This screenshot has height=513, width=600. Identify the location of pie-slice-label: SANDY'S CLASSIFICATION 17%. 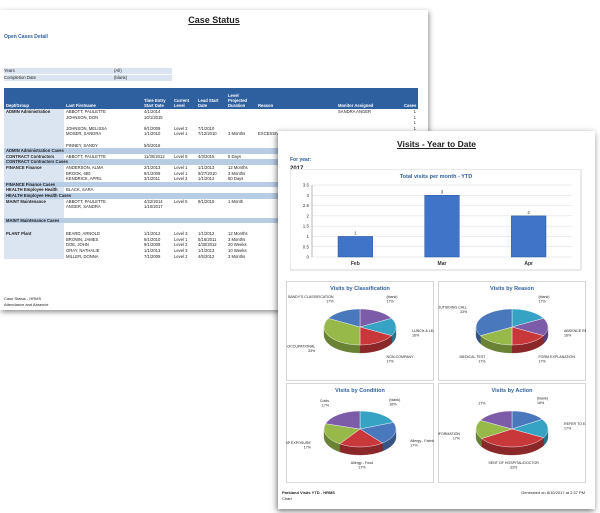
(311, 299).